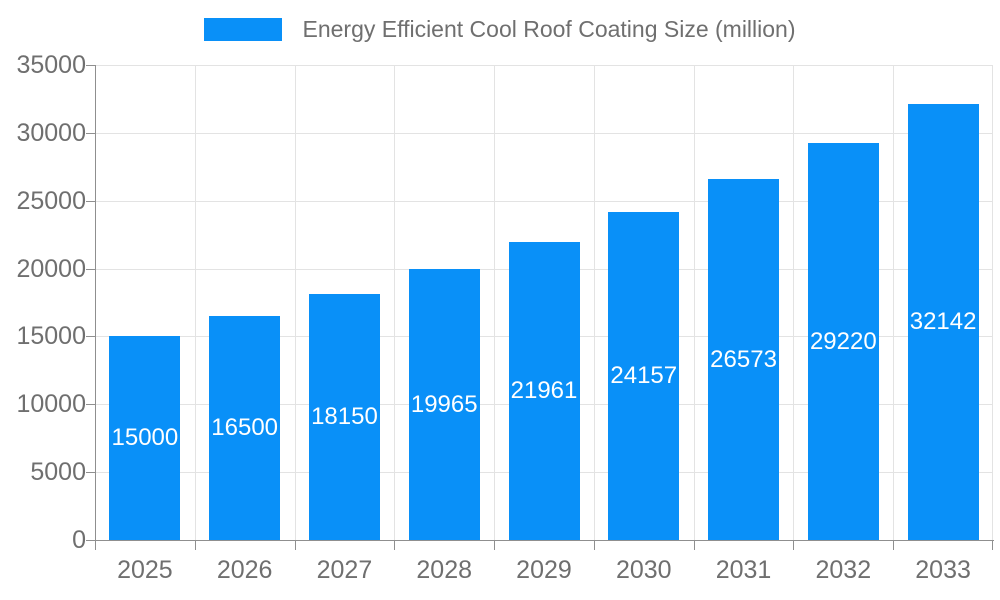  What do you see at coordinates (243, 29) in the screenshot?
I see `legend-swatch` at bounding box center [243, 29].